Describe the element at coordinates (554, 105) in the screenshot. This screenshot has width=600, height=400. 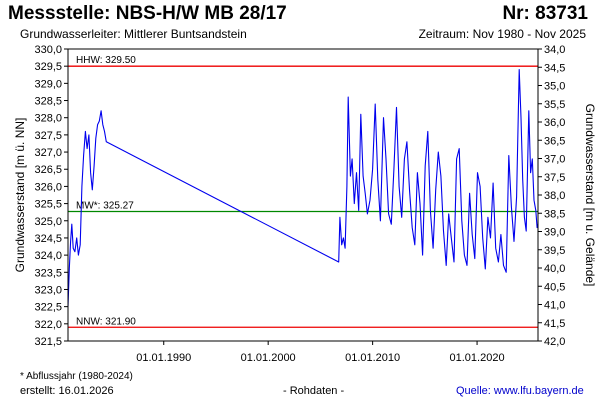
I see `y2-tick-label: 35,5` at that location.